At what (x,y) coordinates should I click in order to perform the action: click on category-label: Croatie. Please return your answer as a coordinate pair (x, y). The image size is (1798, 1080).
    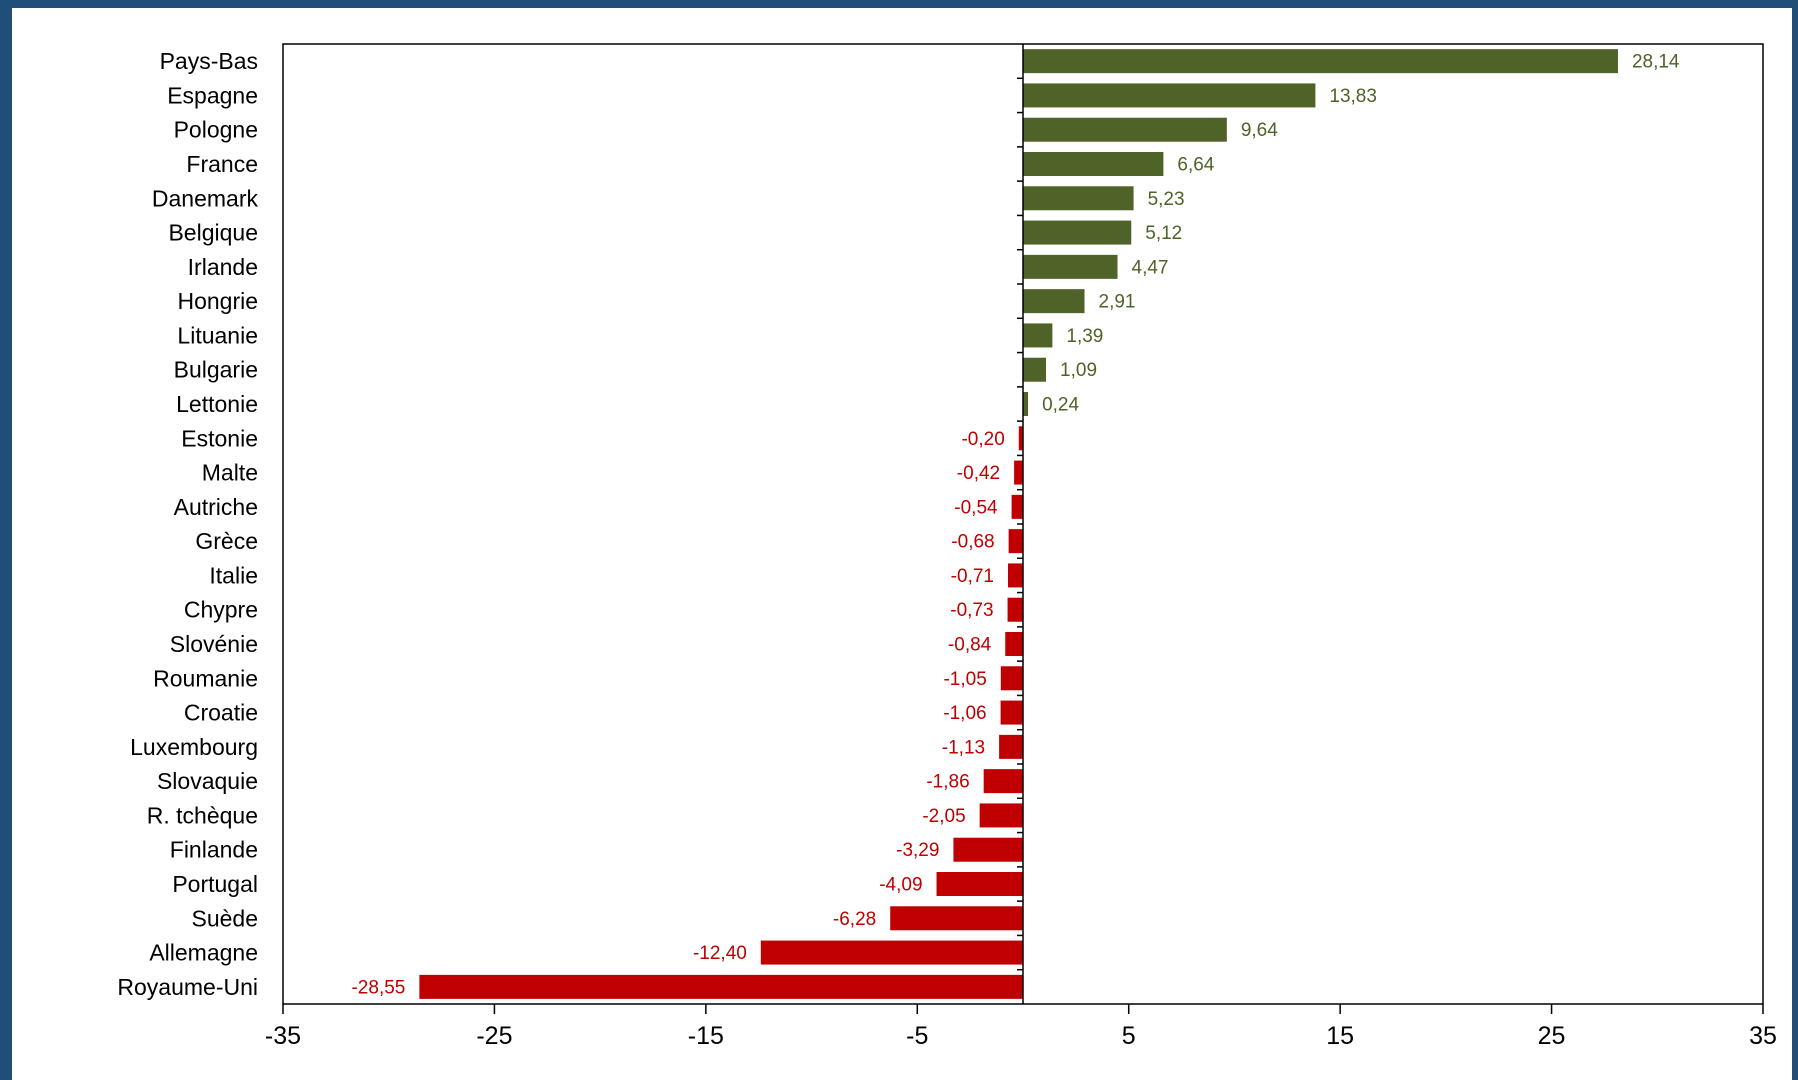
    Looking at the image, I should click on (221, 713).